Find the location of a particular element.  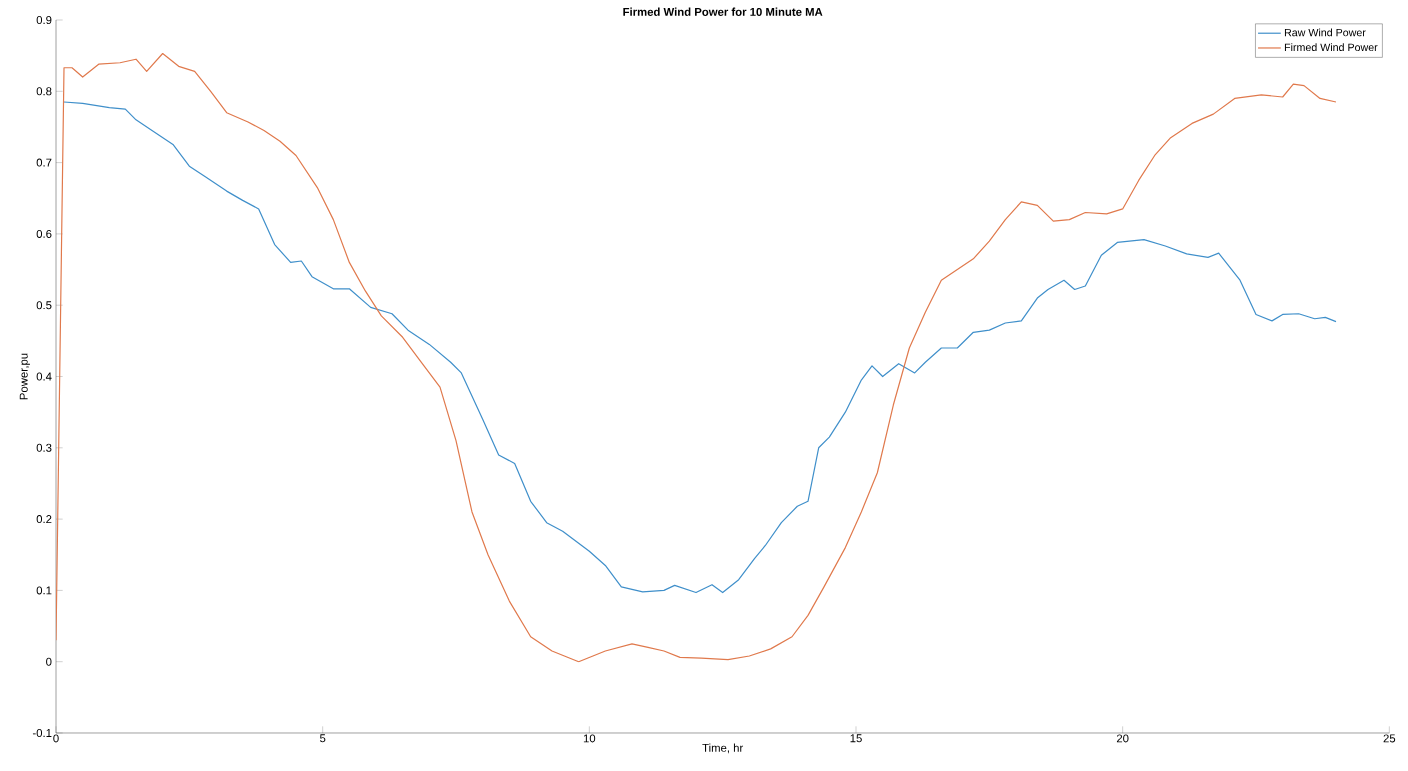

x-tick-label: 25 is located at coordinates (1389, 738).